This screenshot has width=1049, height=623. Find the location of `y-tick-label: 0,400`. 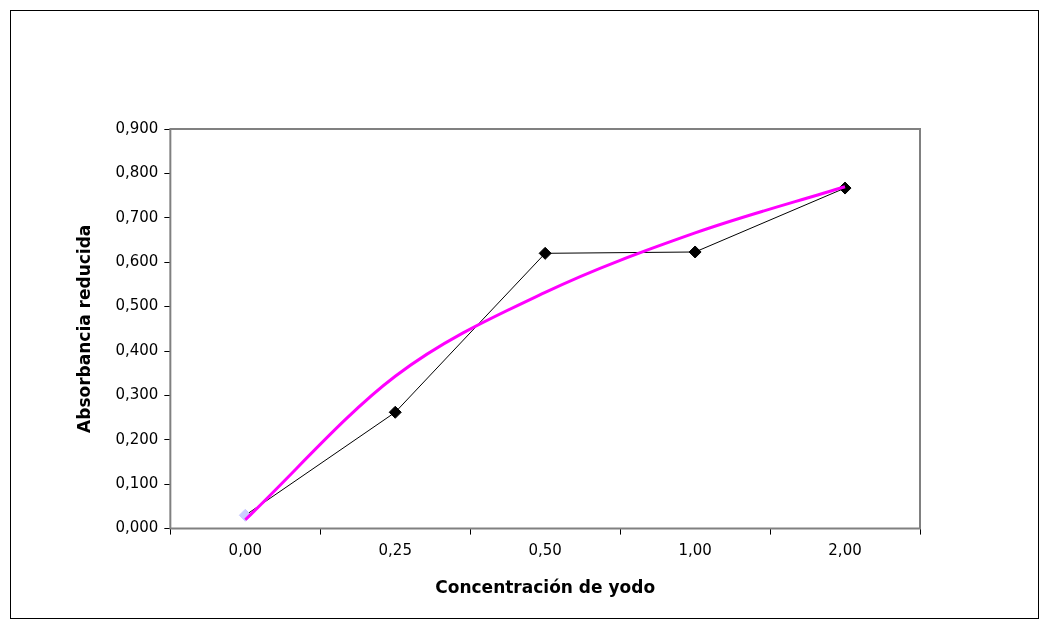

y-tick-label: 0,400 is located at coordinates (137, 349).